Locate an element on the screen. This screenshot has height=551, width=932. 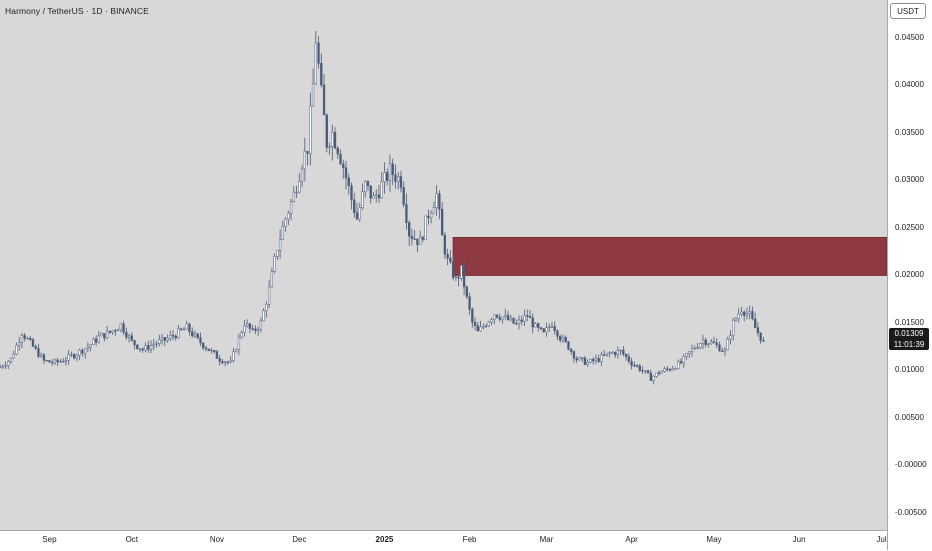
time-axis is located at coordinates (443, 540).